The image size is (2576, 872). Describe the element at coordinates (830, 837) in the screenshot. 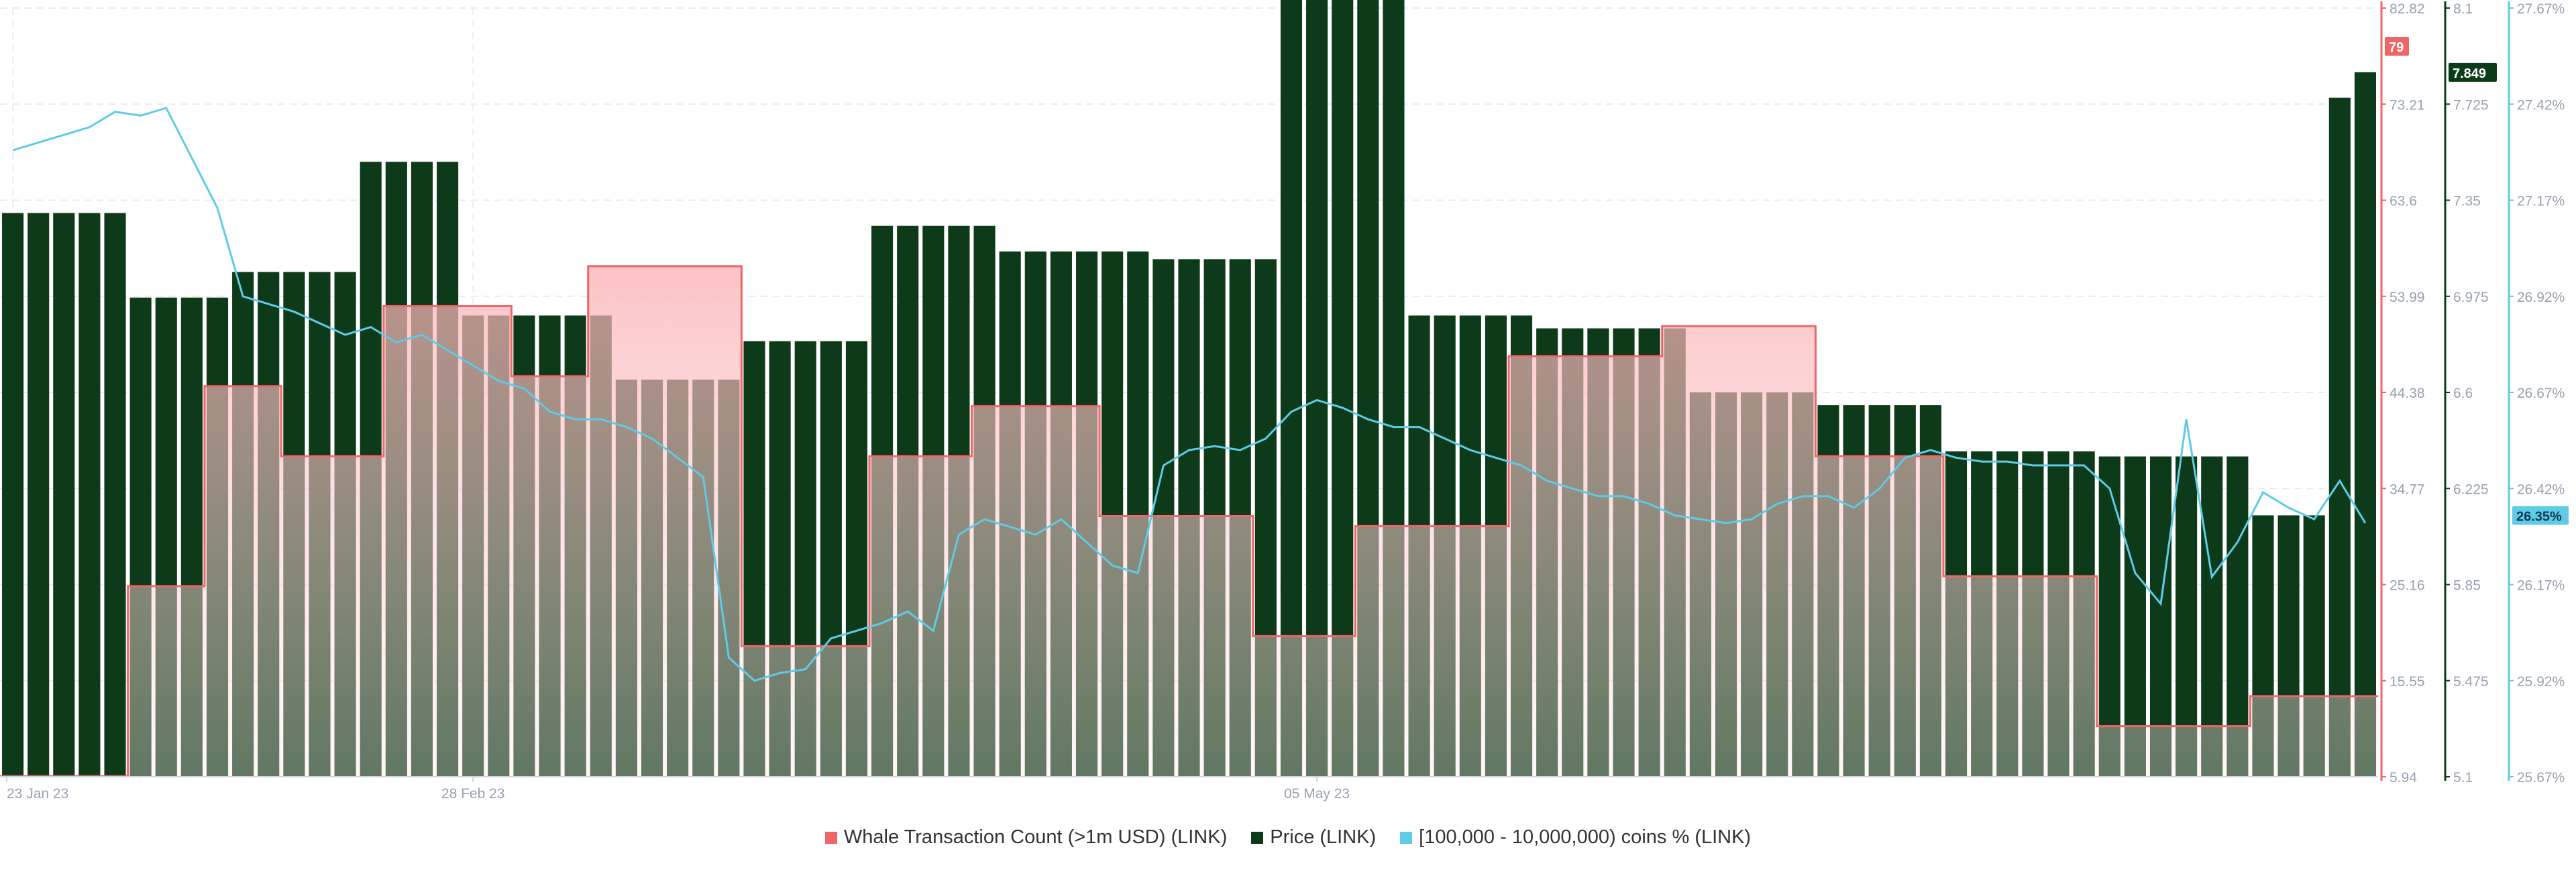

I see `legend-swatch-whale` at that location.